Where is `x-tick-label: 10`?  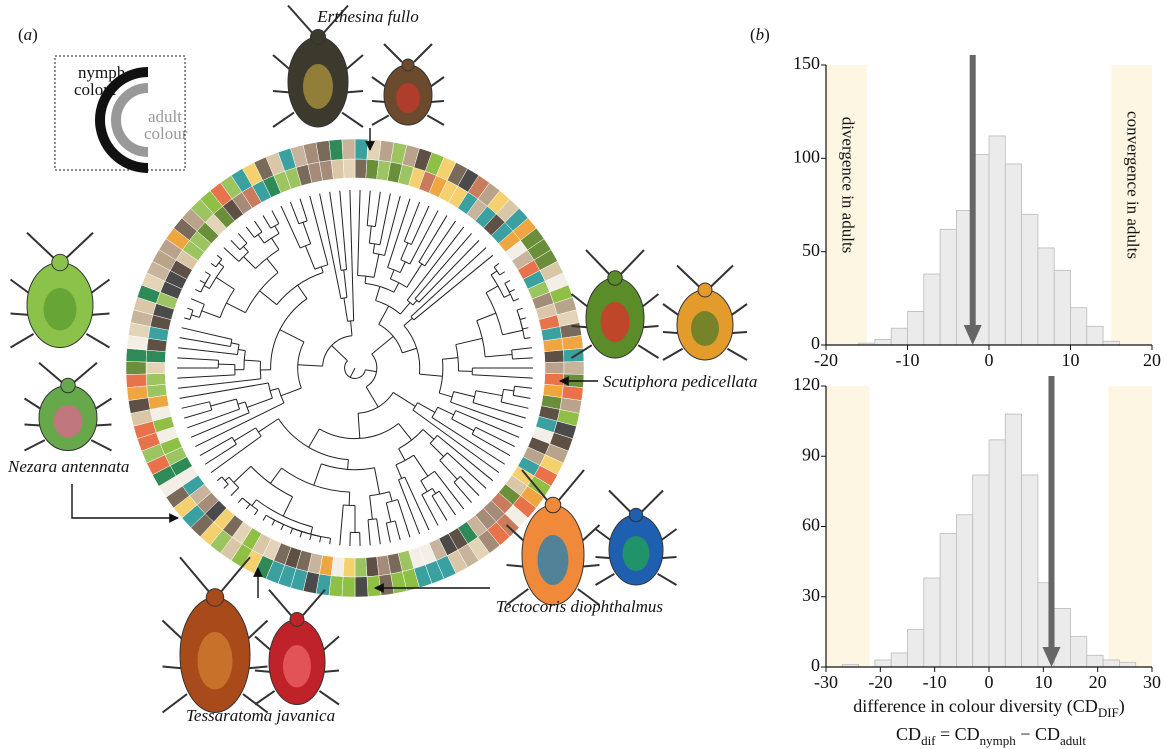 x-tick-label: 10 is located at coordinates (1043, 682).